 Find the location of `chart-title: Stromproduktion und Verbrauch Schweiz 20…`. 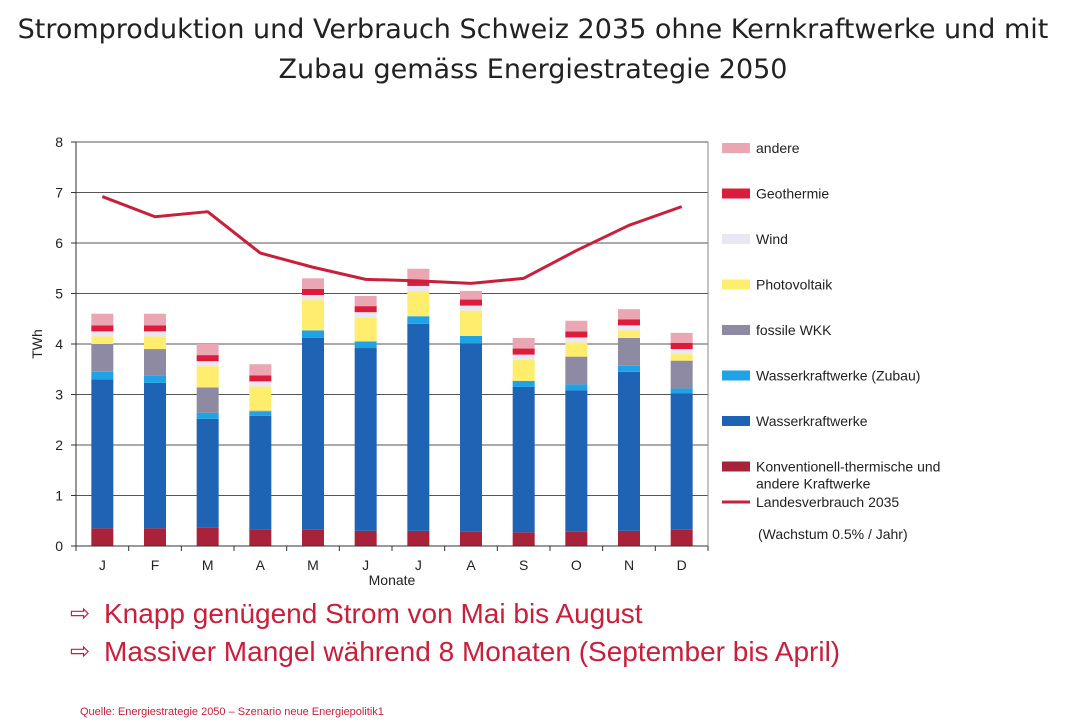

chart-title: Stromproduktion und Verbrauch Schweiz 20… is located at coordinates (533, 50).